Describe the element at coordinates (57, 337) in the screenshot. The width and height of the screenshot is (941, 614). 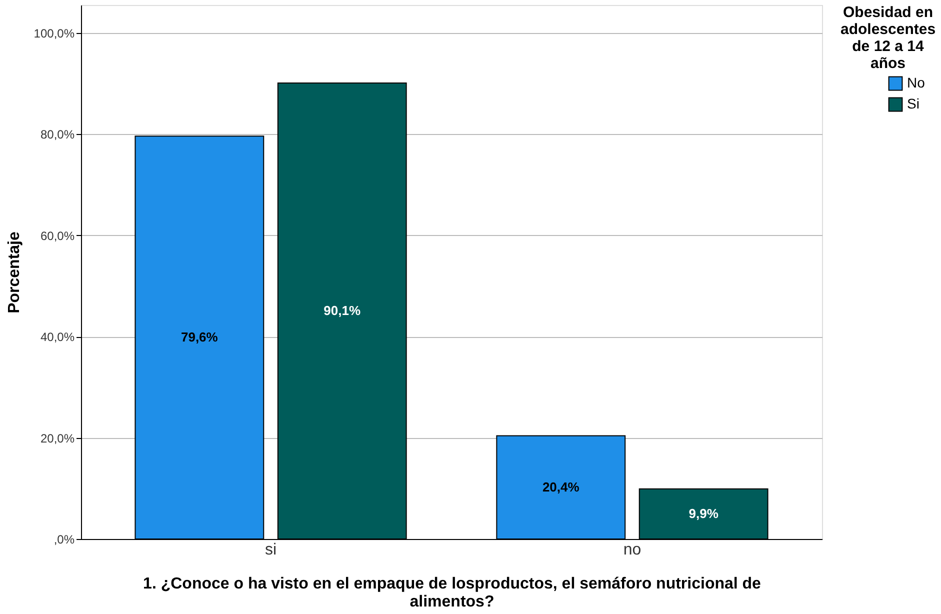
I see `y-tick-label: 40,0%` at that location.